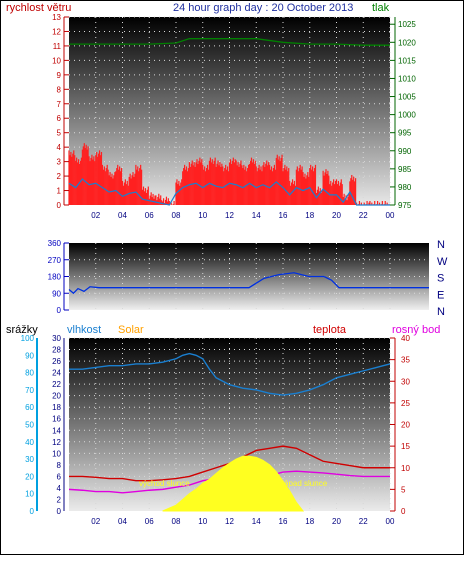 Image resolution: width=464 pixels, height=561 pixels. I want to click on y-right-tick-label: 1020, so click(407, 42).